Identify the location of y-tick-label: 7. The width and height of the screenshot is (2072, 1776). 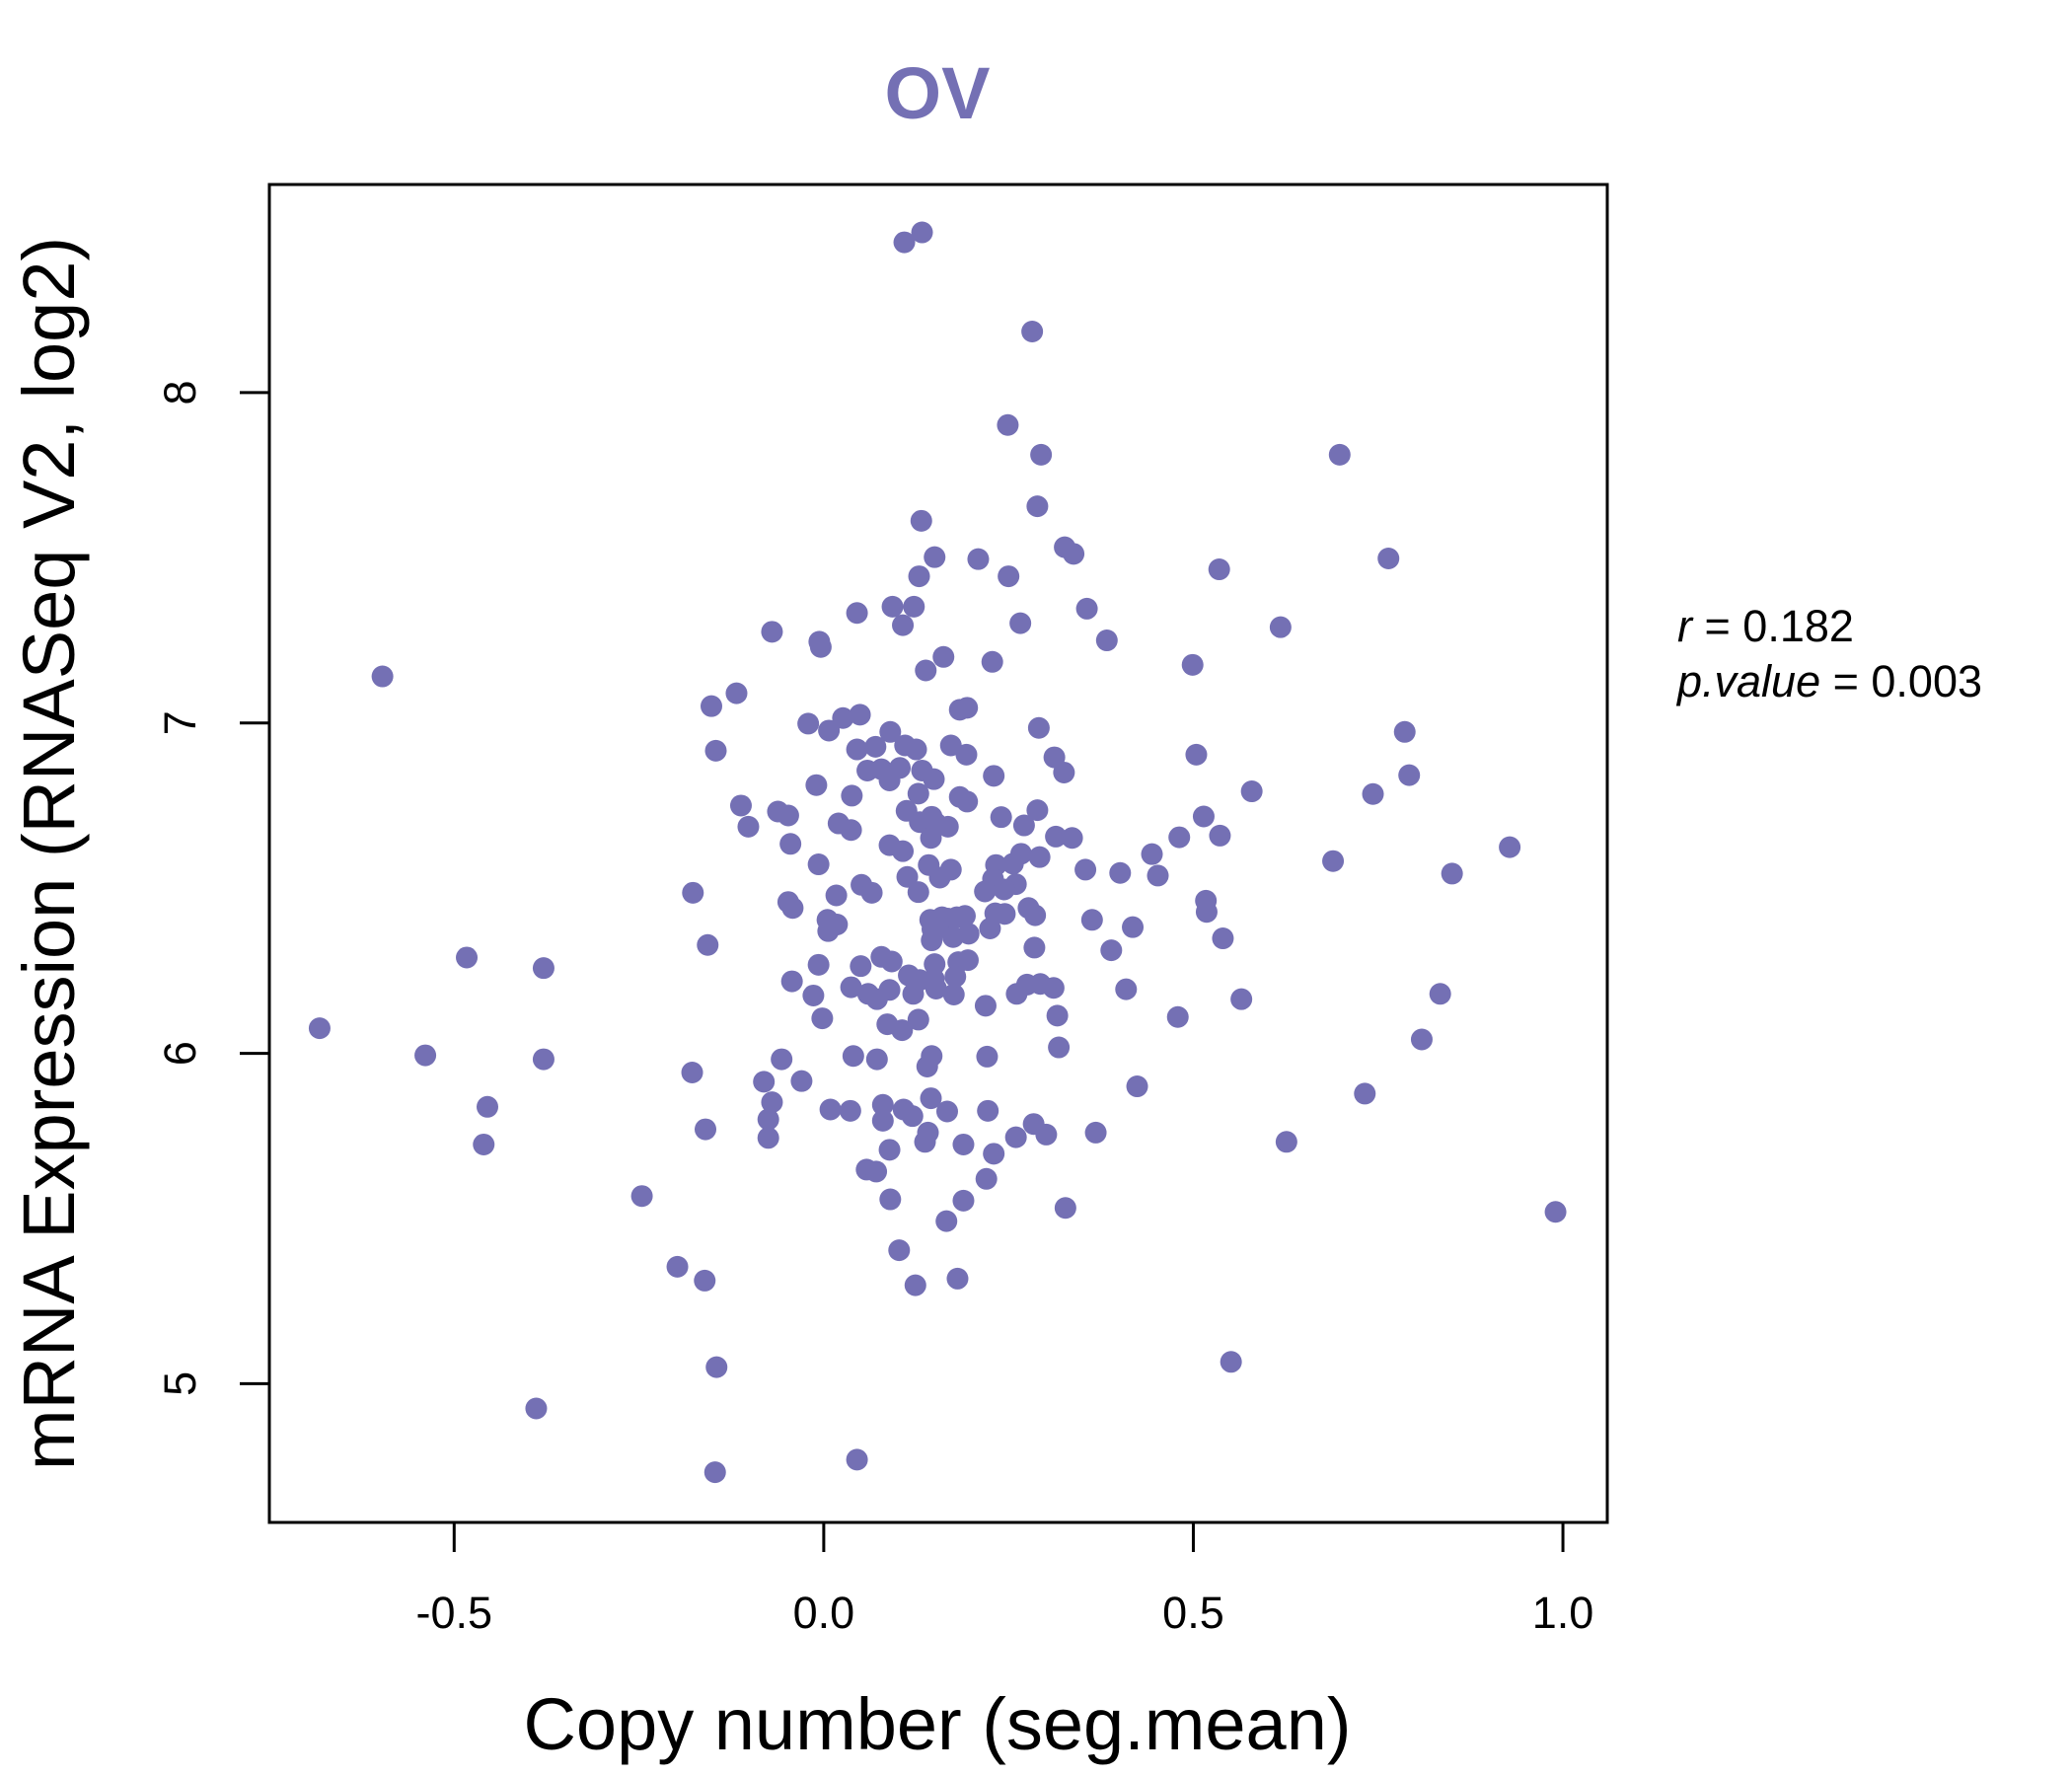
(180, 722).